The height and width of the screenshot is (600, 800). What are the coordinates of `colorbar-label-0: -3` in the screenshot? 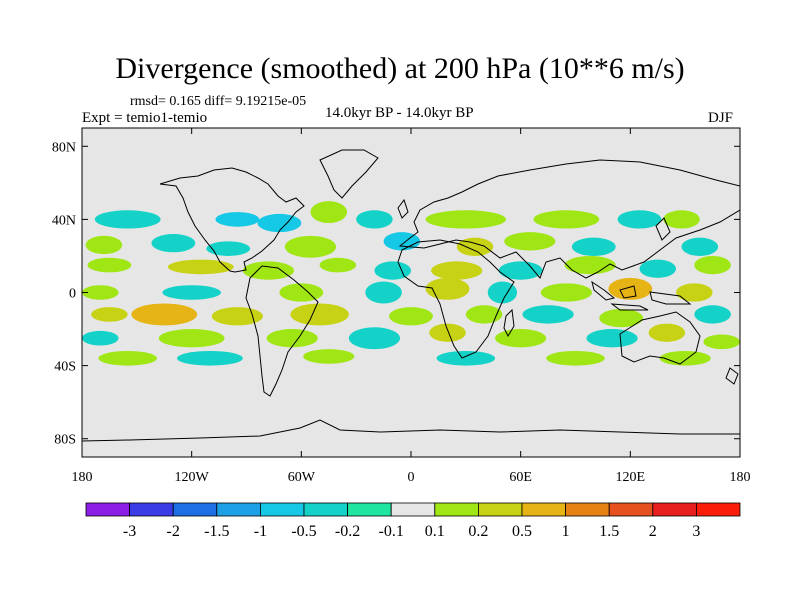 It's located at (129, 531).